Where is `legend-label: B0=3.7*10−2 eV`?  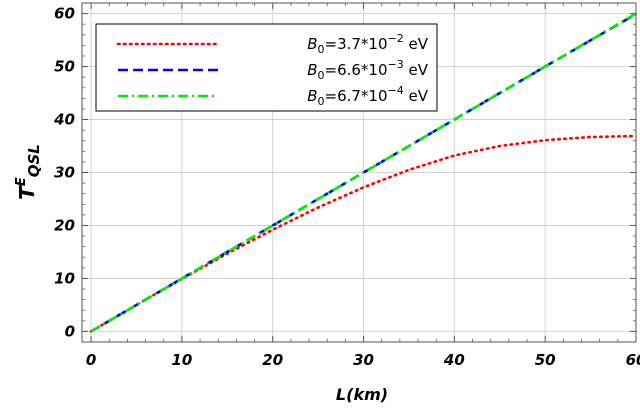
legend-label: B0=3.7*10−2 eV is located at coordinates (368, 44).